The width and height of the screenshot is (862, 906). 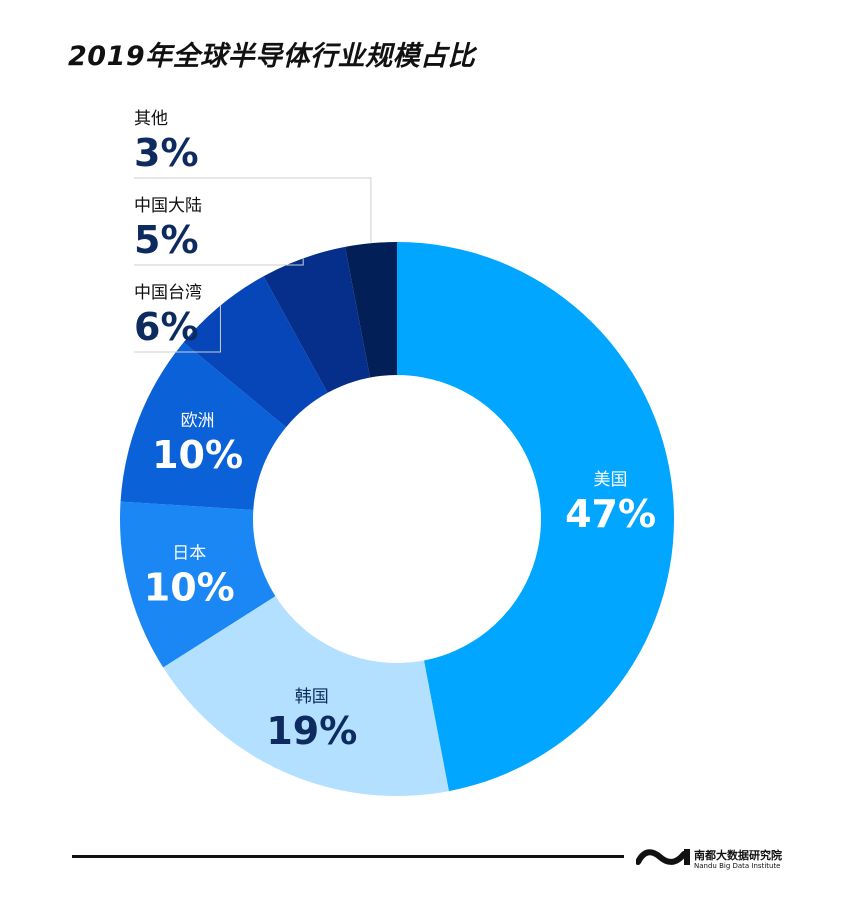 What do you see at coordinates (737, 866) in the screenshot?
I see `brand-name-en: Nandu Big Data Institute` at bounding box center [737, 866].